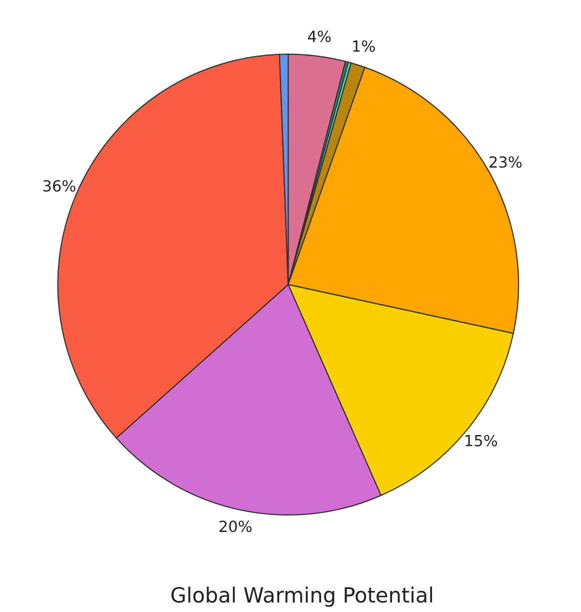 The height and width of the screenshot is (612, 581). Describe the element at coordinates (364, 46) in the screenshot. I see `data-label: 1%` at that location.